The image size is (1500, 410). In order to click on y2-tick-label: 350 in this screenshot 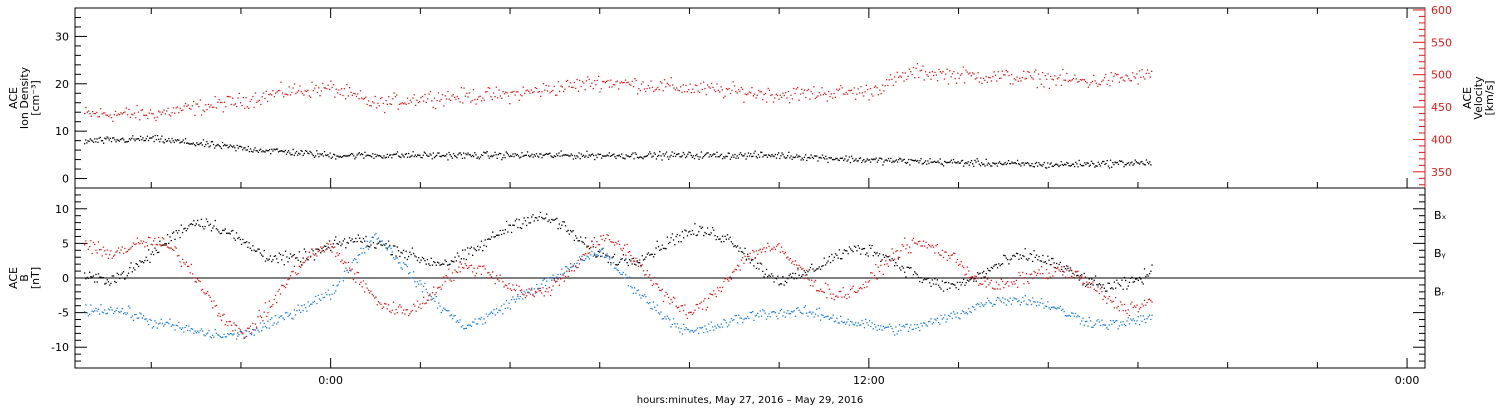, I will do `click(1441, 172)`.